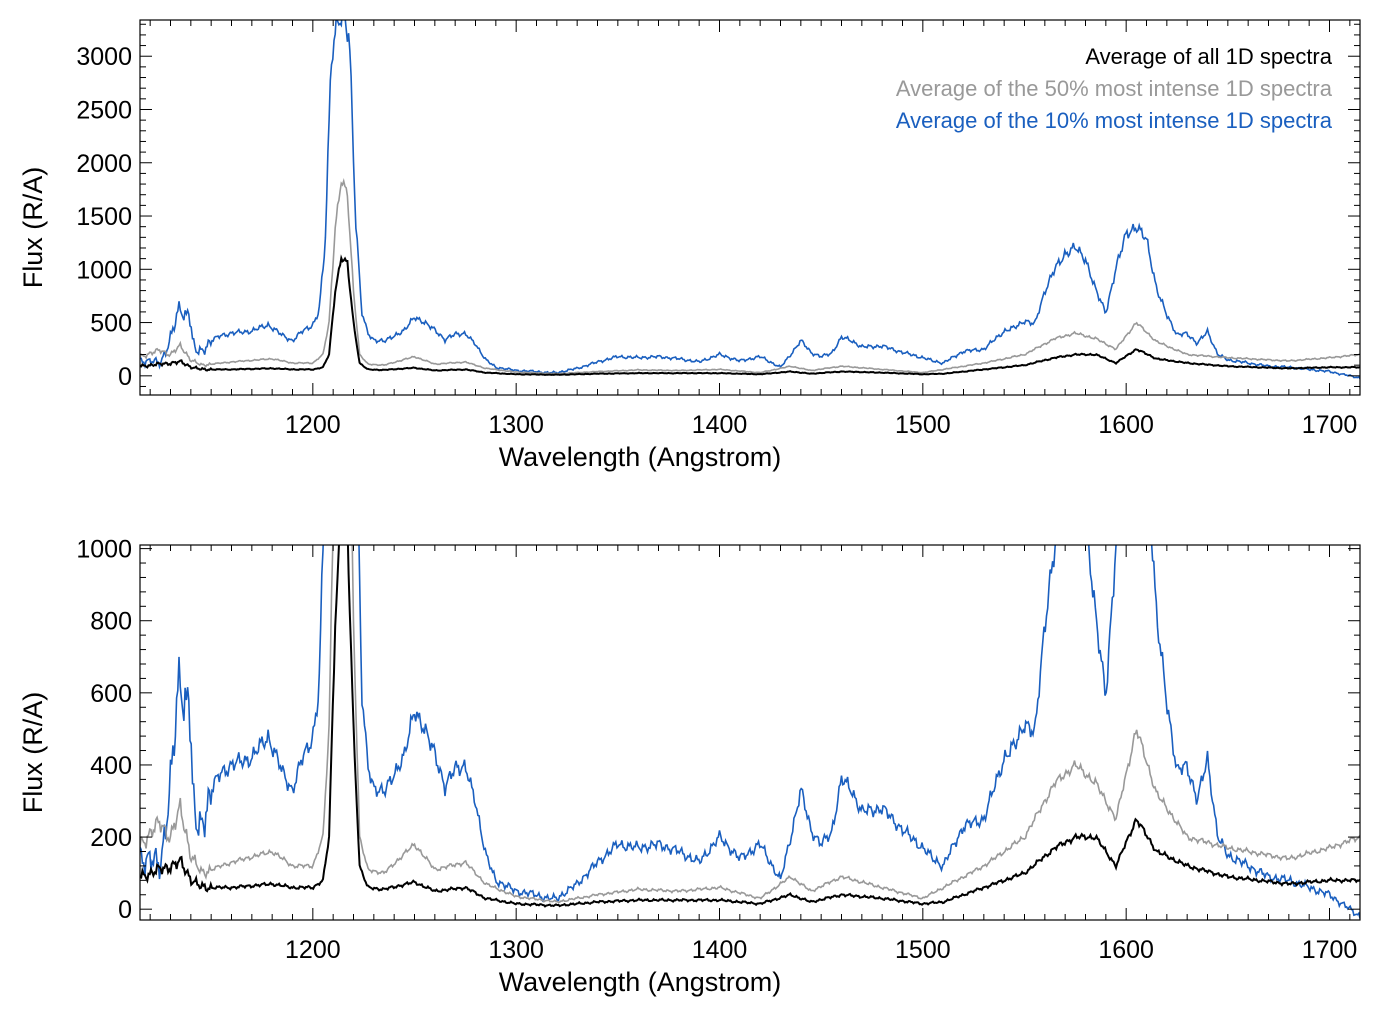  I want to click on bottom-xtick-label: 1200, so click(313, 950).